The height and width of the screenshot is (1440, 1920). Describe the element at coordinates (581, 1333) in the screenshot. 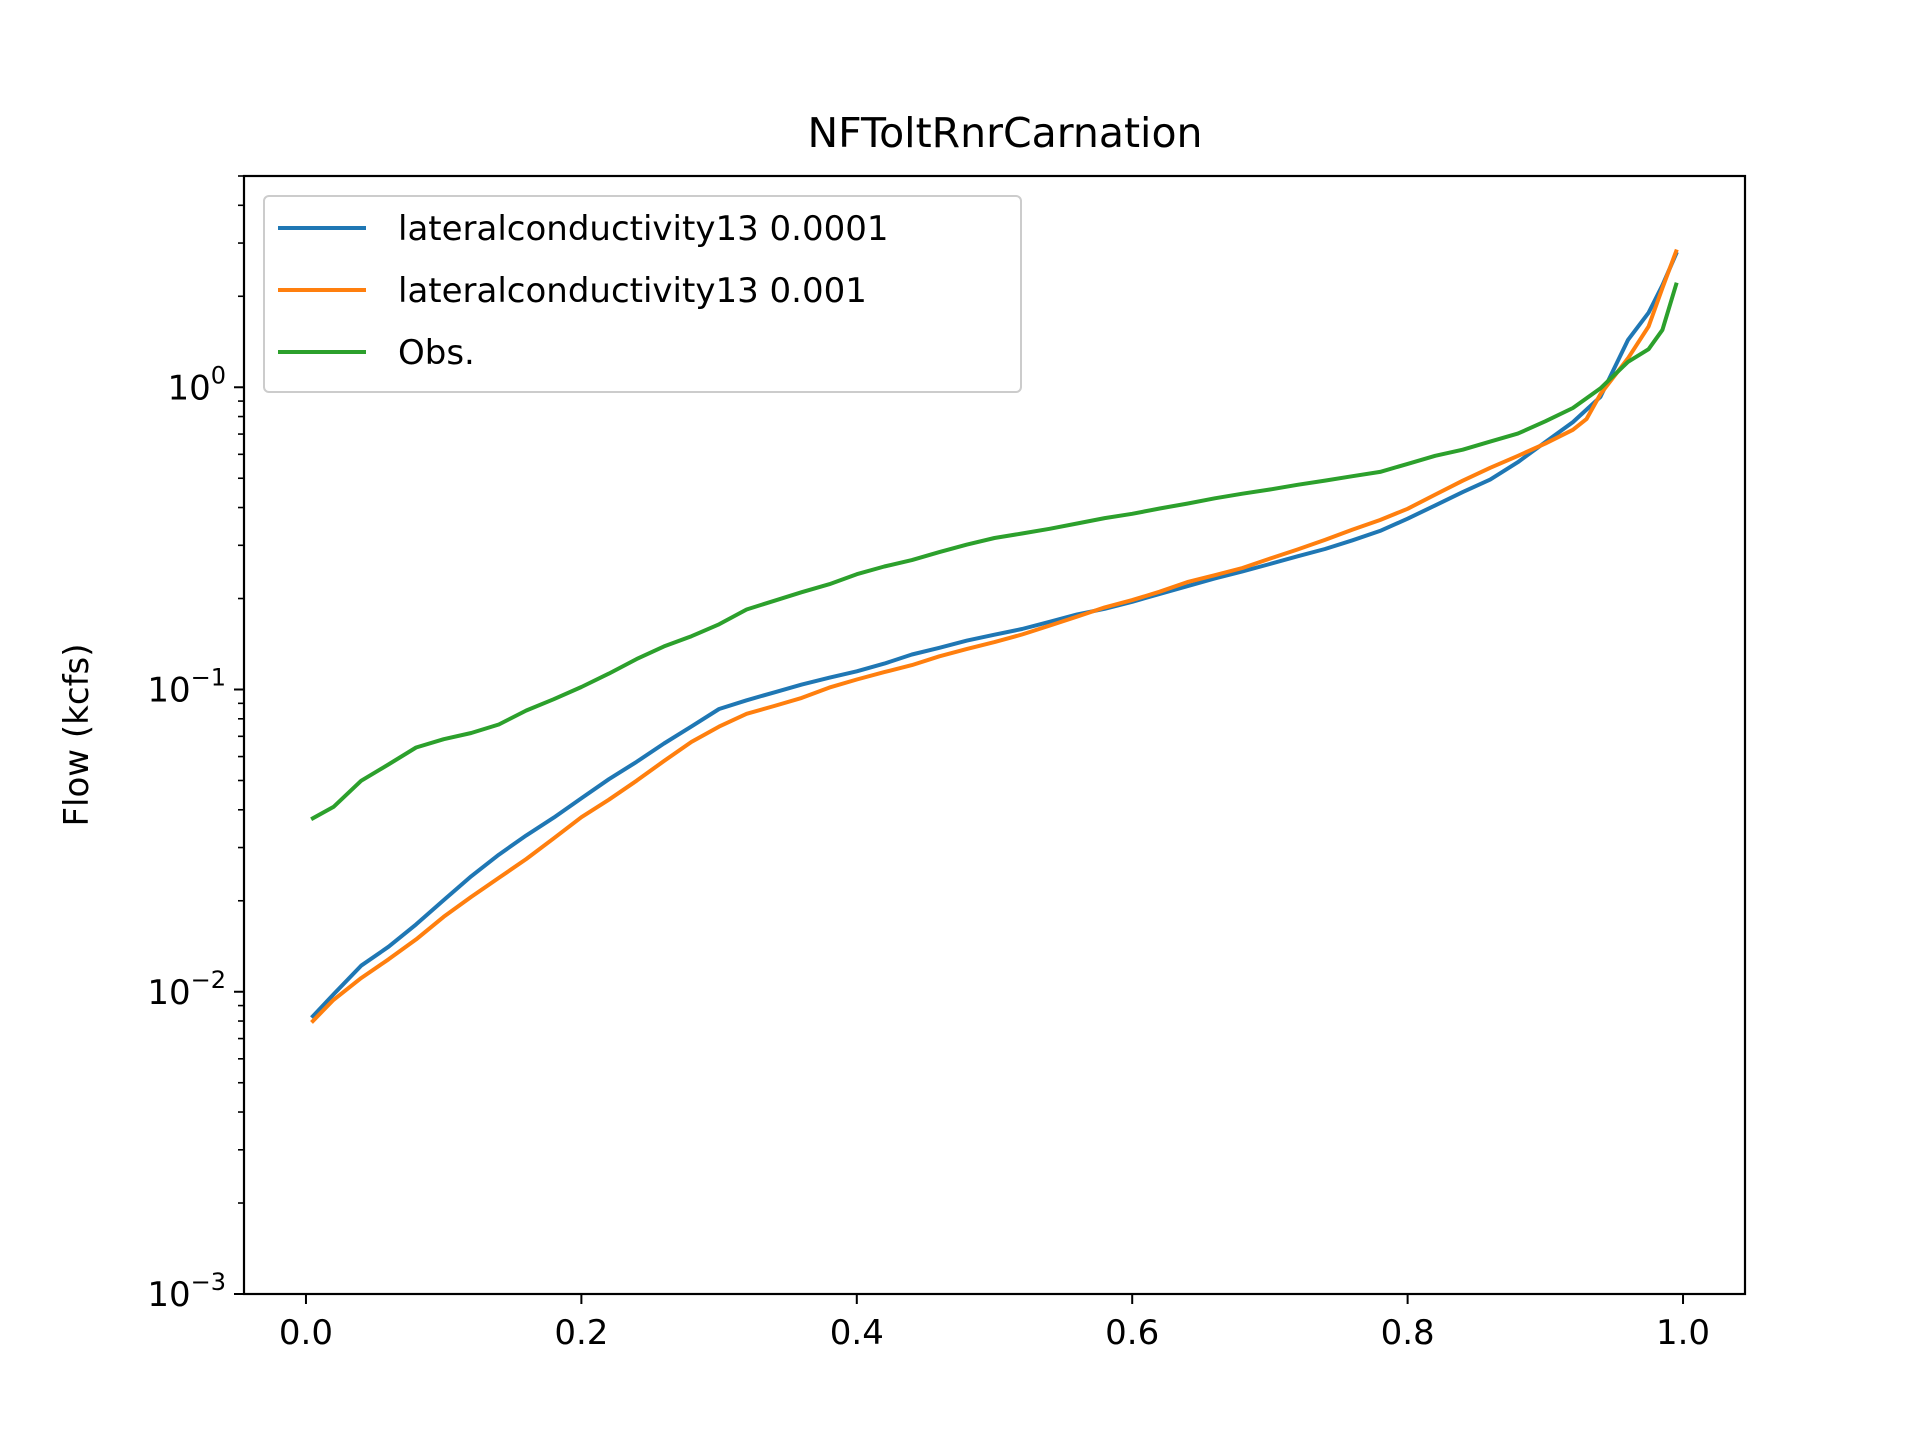

I see `x-tick-label: 0.2` at that location.